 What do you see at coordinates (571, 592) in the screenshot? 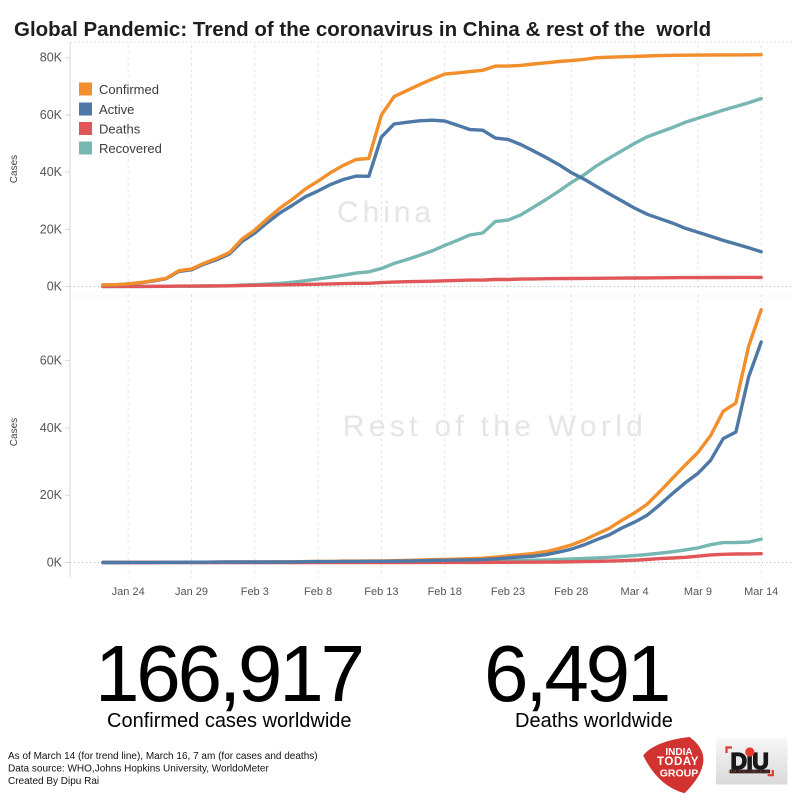
I see `svg-text: Feb 28` at bounding box center [571, 592].